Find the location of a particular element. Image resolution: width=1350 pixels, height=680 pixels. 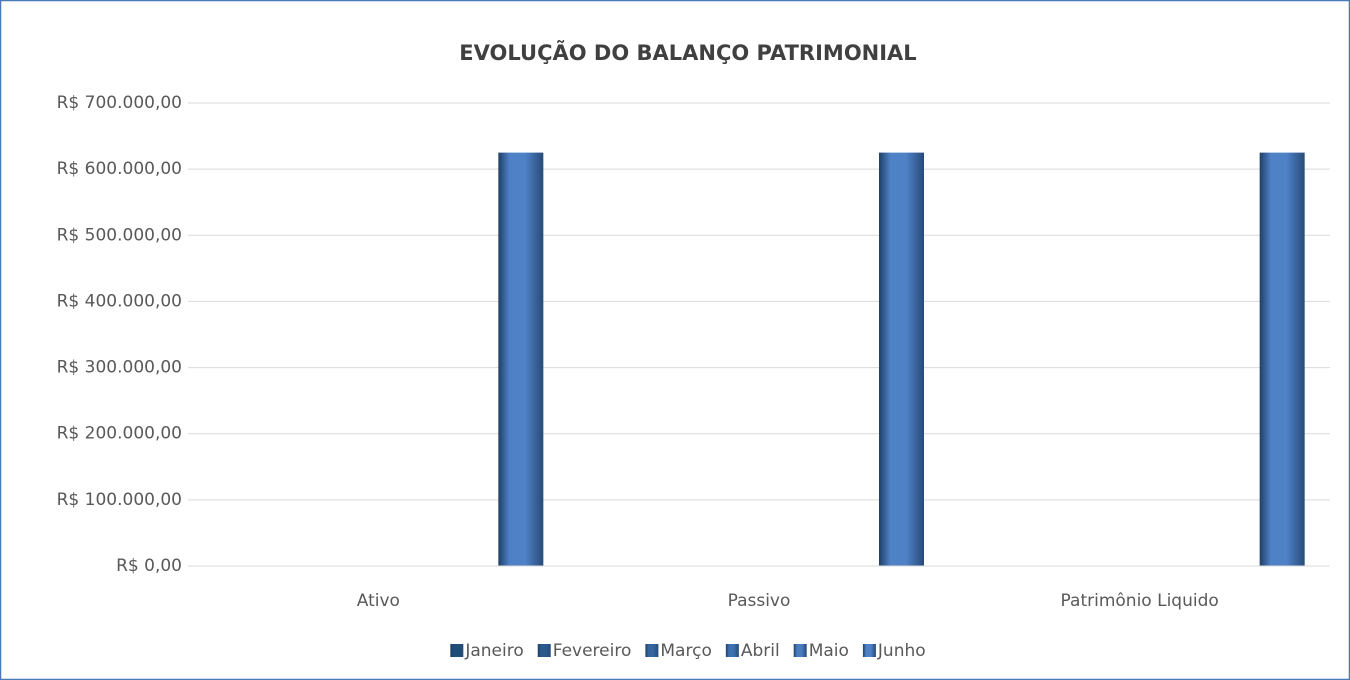

legend-label: Fevereiro is located at coordinates (592, 651).